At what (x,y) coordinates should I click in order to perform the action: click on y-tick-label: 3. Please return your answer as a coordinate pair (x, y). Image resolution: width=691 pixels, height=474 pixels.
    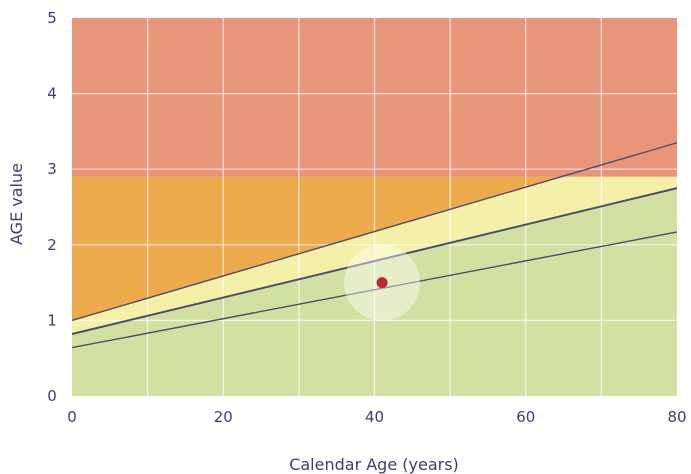
    Looking at the image, I should click on (52, 169).